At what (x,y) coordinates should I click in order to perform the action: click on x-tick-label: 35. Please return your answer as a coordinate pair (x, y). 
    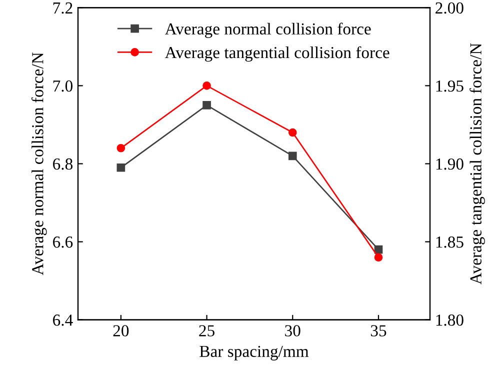
    Looking at the image, I should click on (378, 330).